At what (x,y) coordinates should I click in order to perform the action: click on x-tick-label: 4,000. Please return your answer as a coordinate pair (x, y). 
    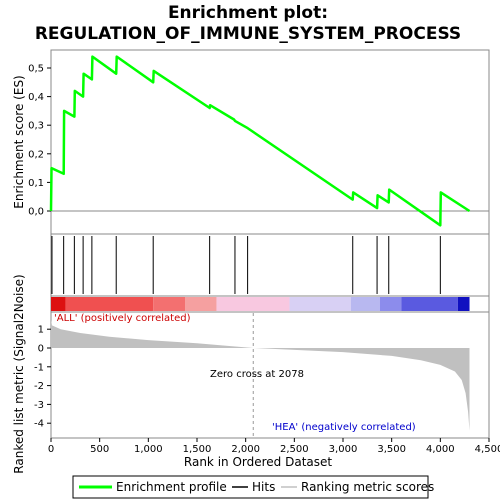
    Looking at the image, I should click on (440, 449).